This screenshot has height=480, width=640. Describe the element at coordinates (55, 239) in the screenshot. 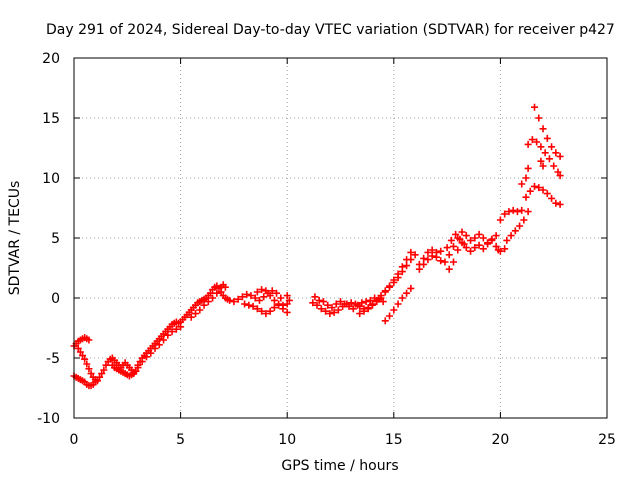

I see `y-tick-label: 5` at that location.